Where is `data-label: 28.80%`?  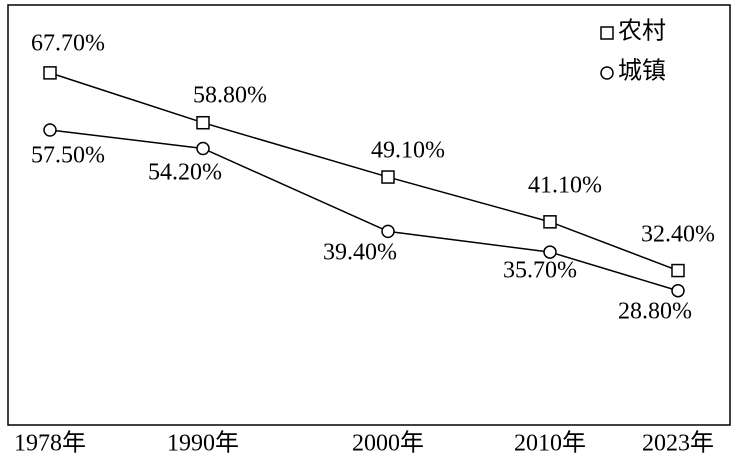
data-label: 28.80% is located at coordinates (655, 312).